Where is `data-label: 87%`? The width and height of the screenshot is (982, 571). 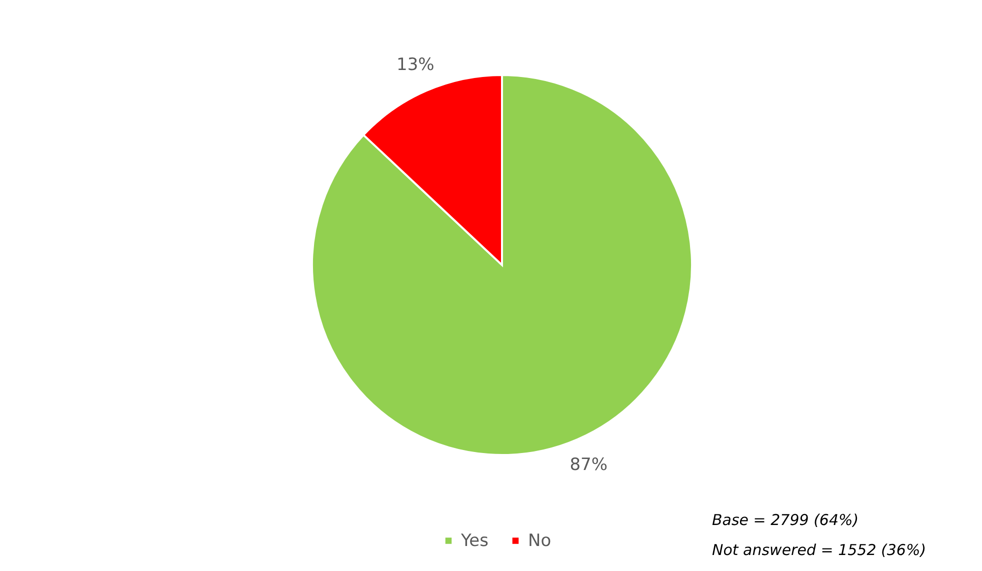 data-label: 87% is located at coordinates (589, 465).